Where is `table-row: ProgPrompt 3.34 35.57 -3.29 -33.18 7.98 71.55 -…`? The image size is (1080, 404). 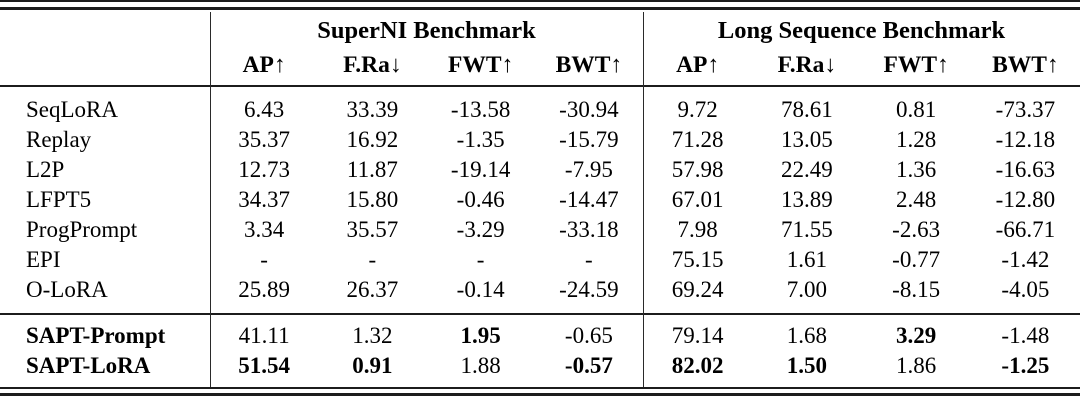 table-row: ProgPrompt 3.34 35.57 -3.29 -33.18 7.98 71.55 -… is located at coordinates (540, 230).